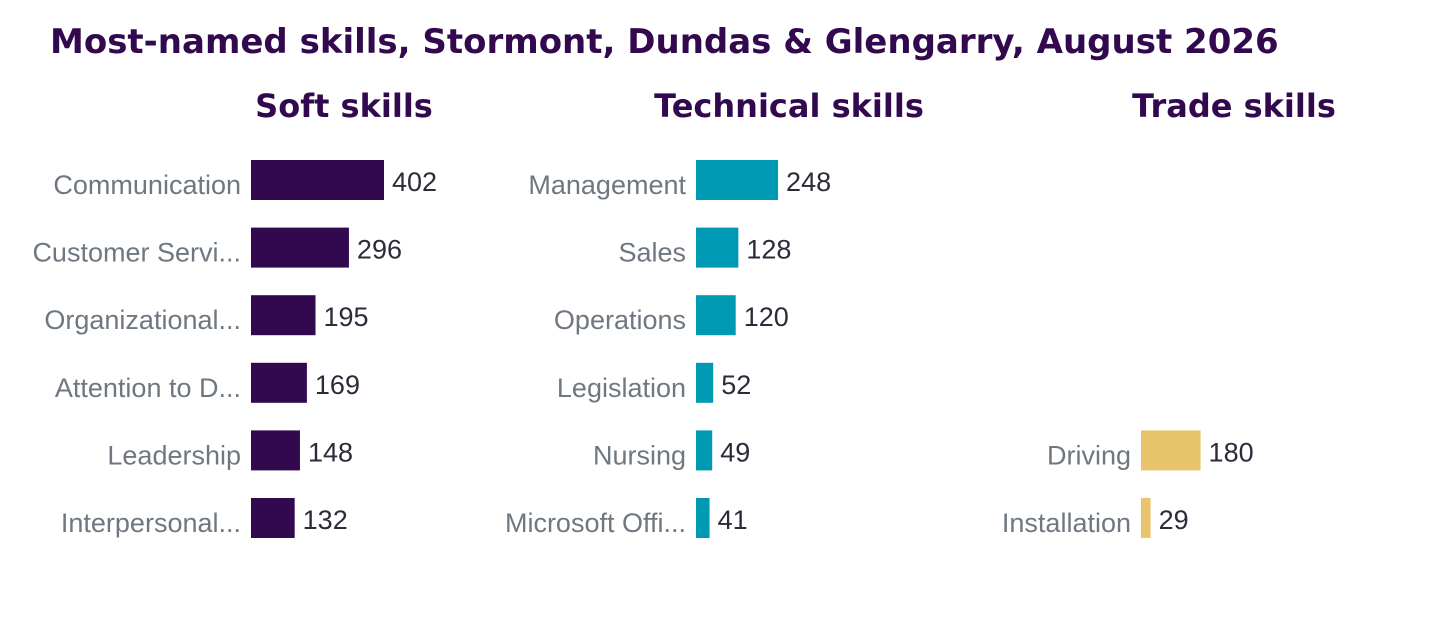 The width and height of the screenshot is (1435, 634). Describe the element at coordinates (607, 185) in the screenshot. I see `category-label: Management` at that location.